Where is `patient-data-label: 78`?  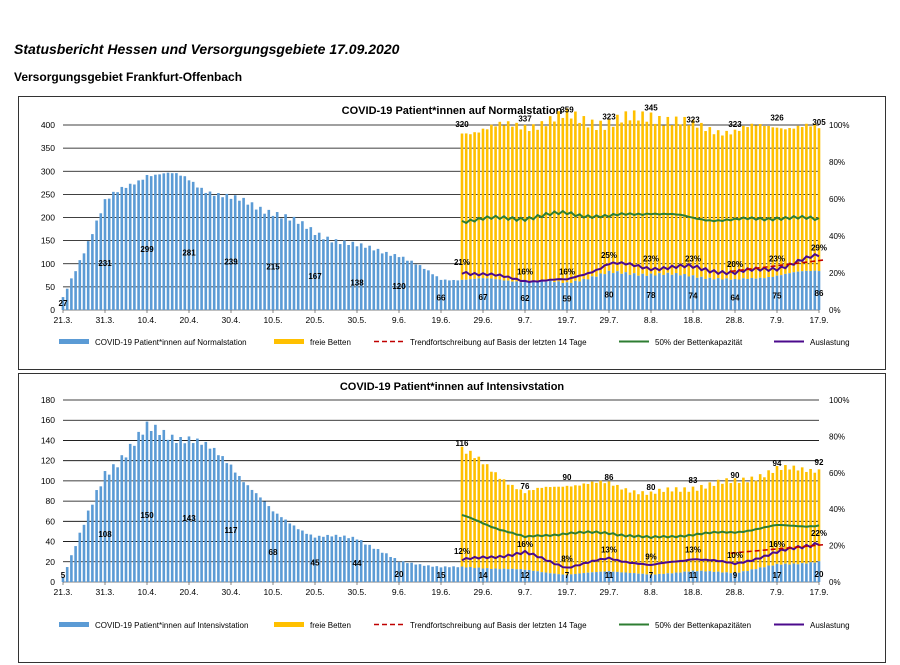
patient-data-label: 78 is located at coordinates (651, 295).